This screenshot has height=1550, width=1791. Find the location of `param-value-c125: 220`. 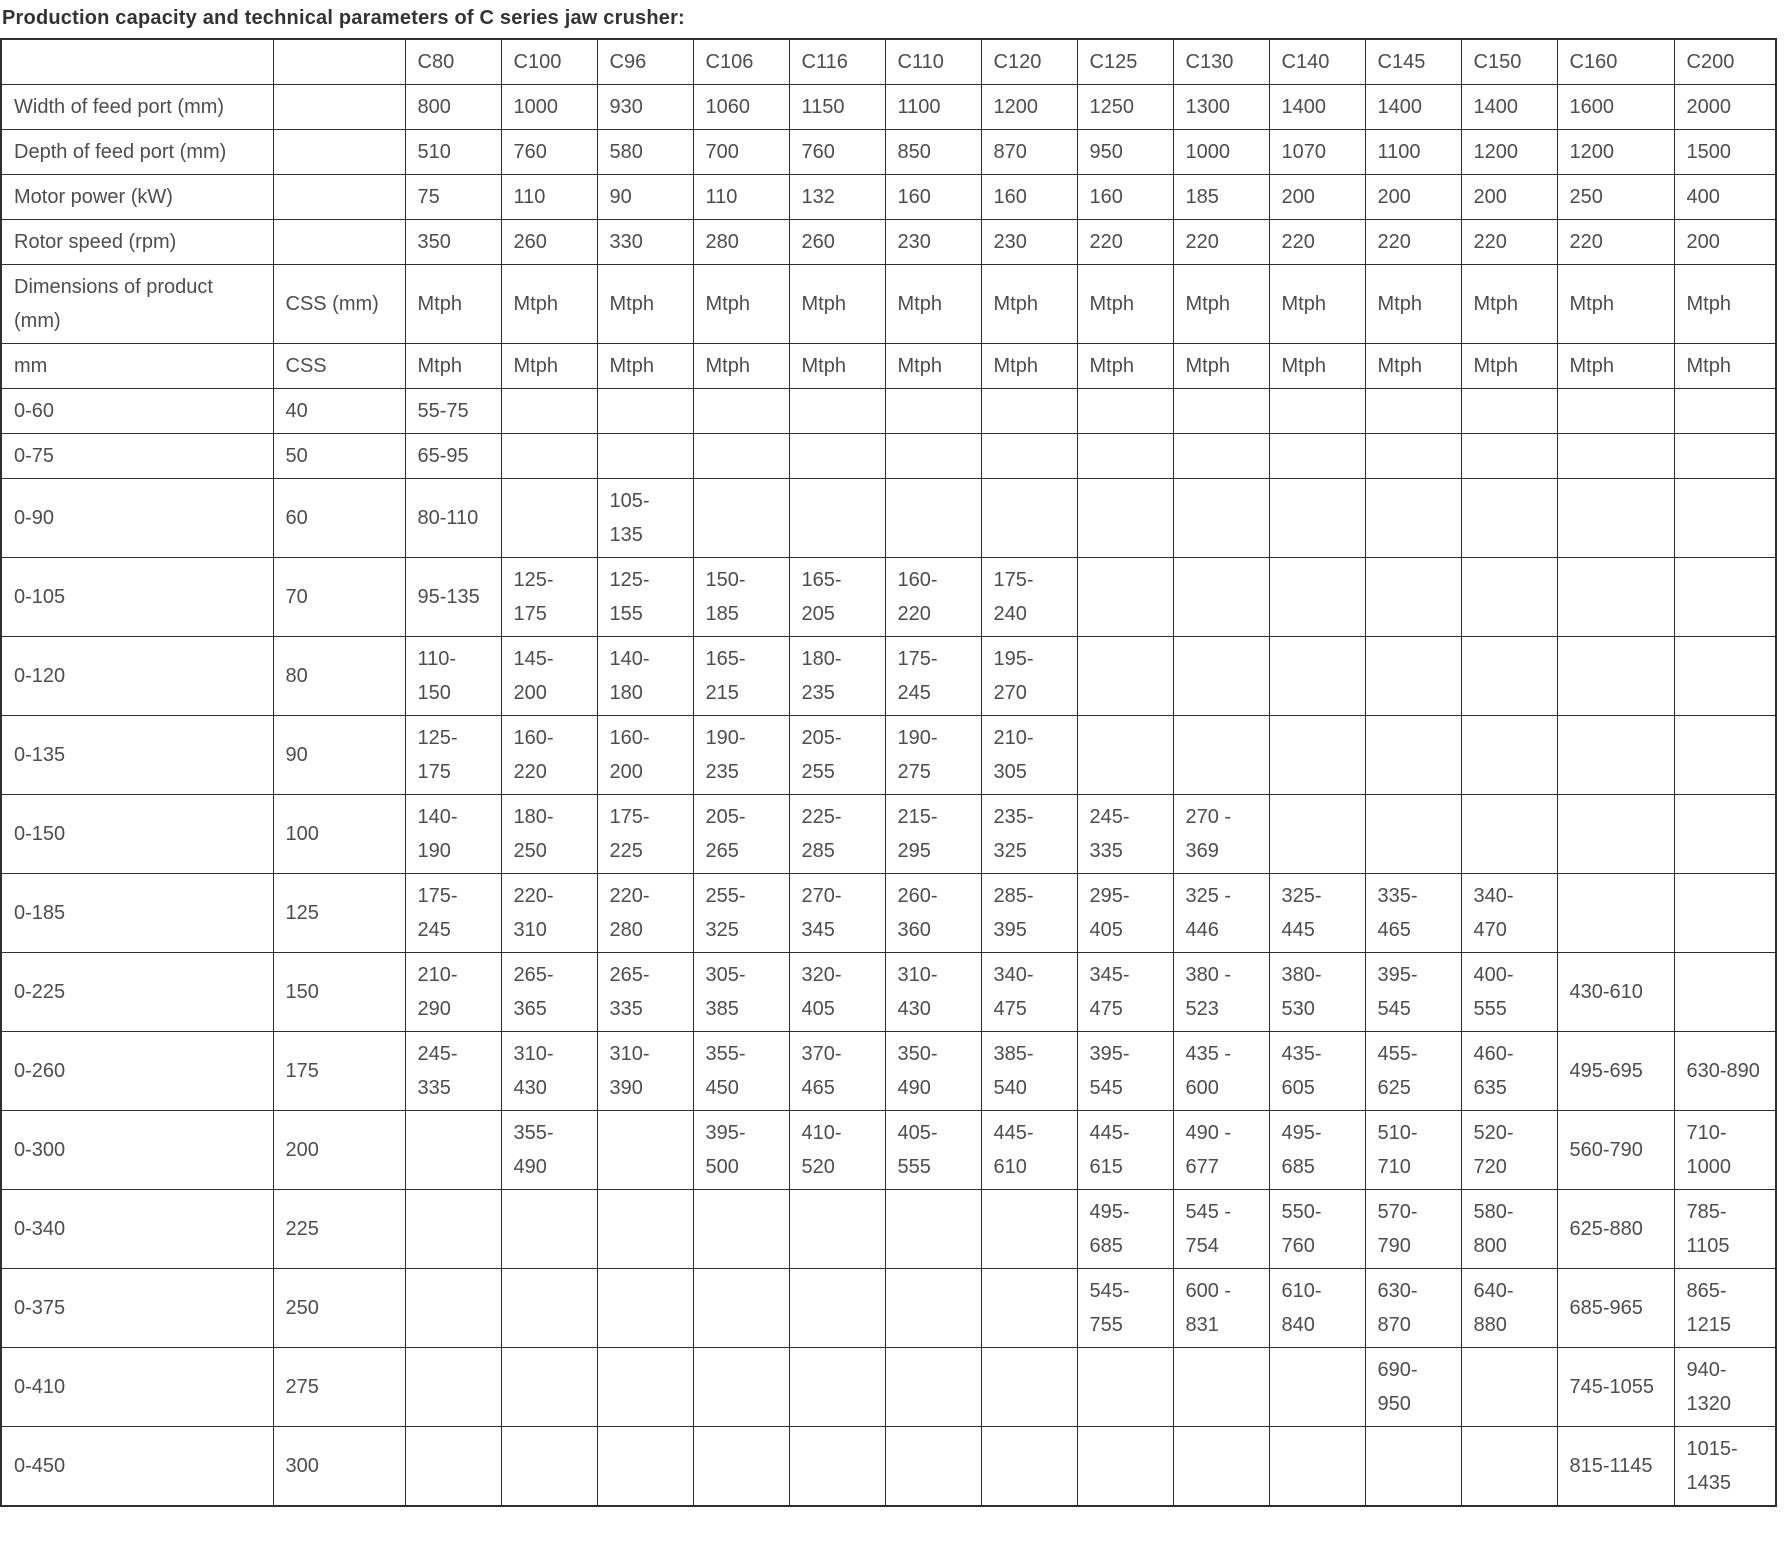

param-value-c125: 220 is located at coordinates (1125, 242).